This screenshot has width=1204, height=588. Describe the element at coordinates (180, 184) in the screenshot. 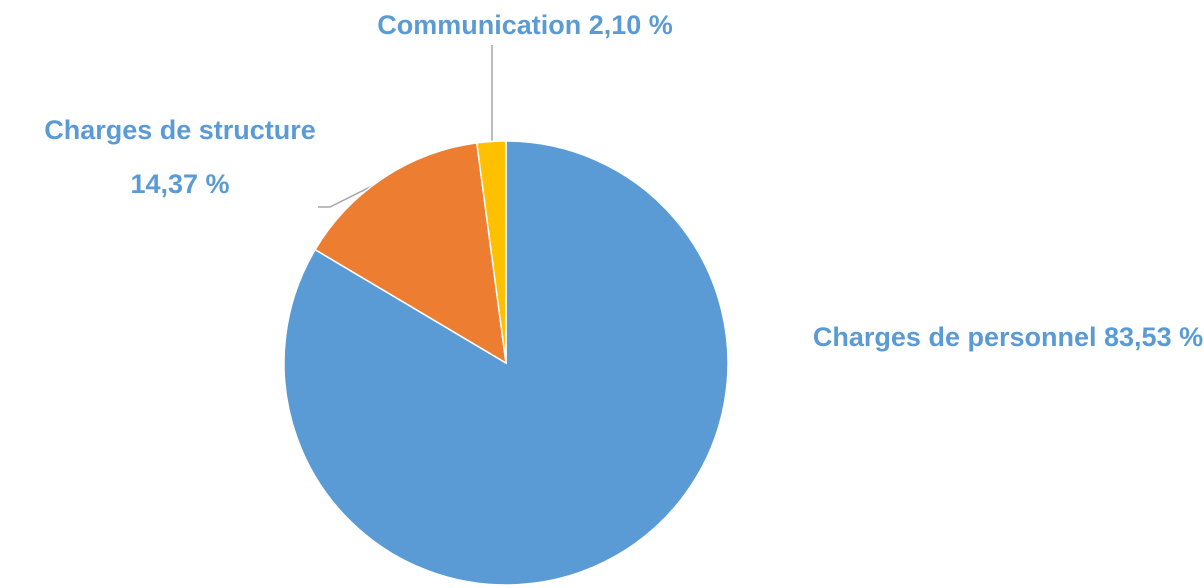

I see `value-label: 14,37 %` at that location.